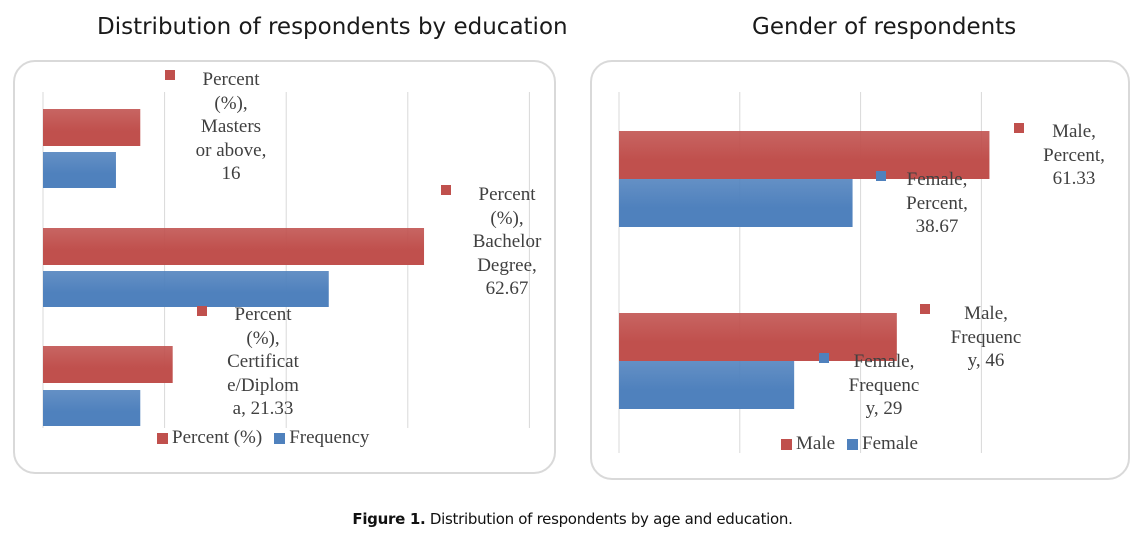  What do you see at coordinates (816, 443) in the screenshot?
I see `legend-label: Male` at bounding box center [816, 443].